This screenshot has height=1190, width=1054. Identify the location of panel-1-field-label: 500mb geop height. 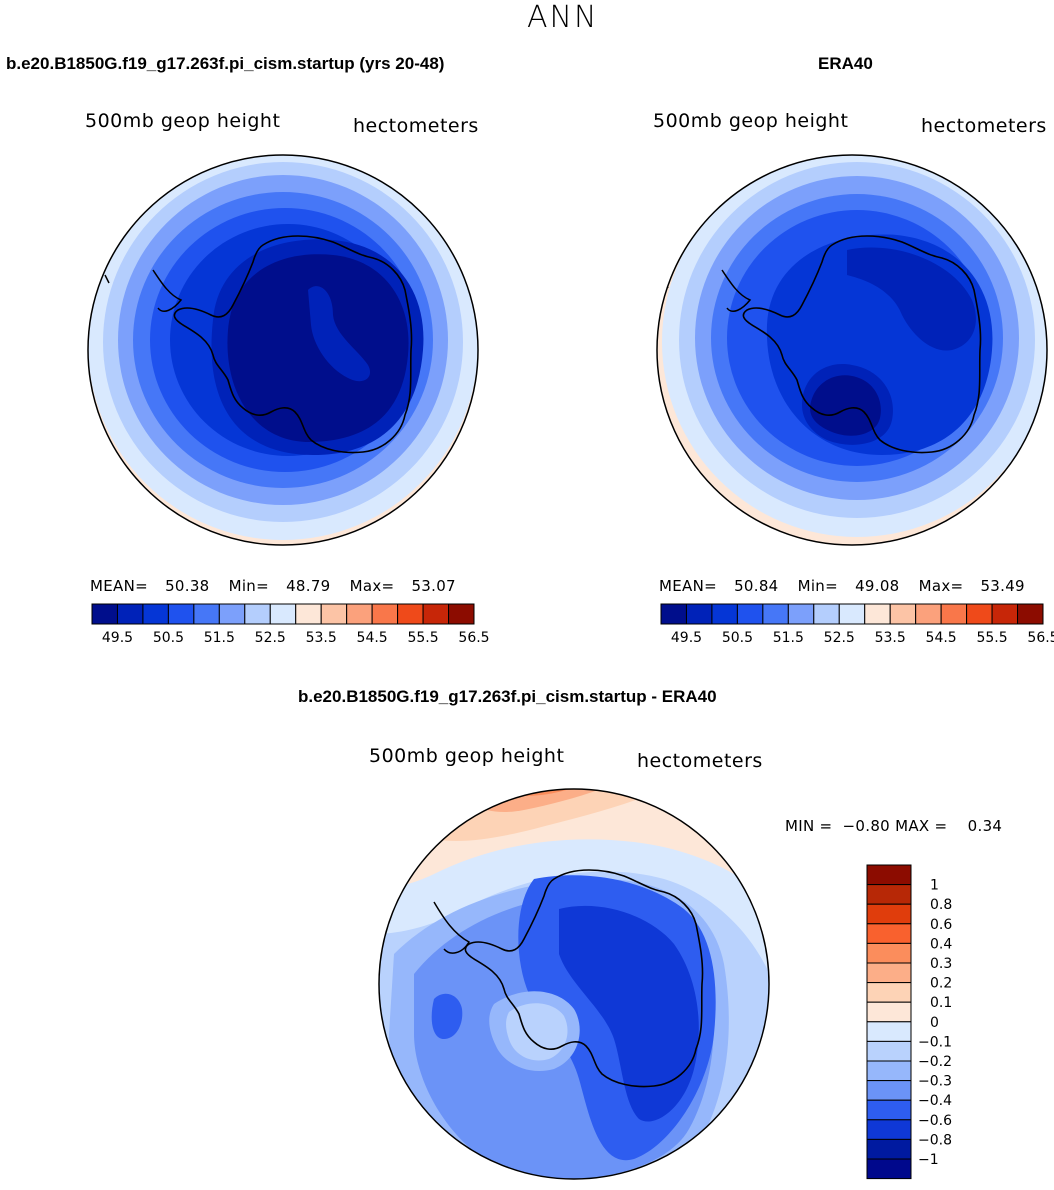
(183, 121).